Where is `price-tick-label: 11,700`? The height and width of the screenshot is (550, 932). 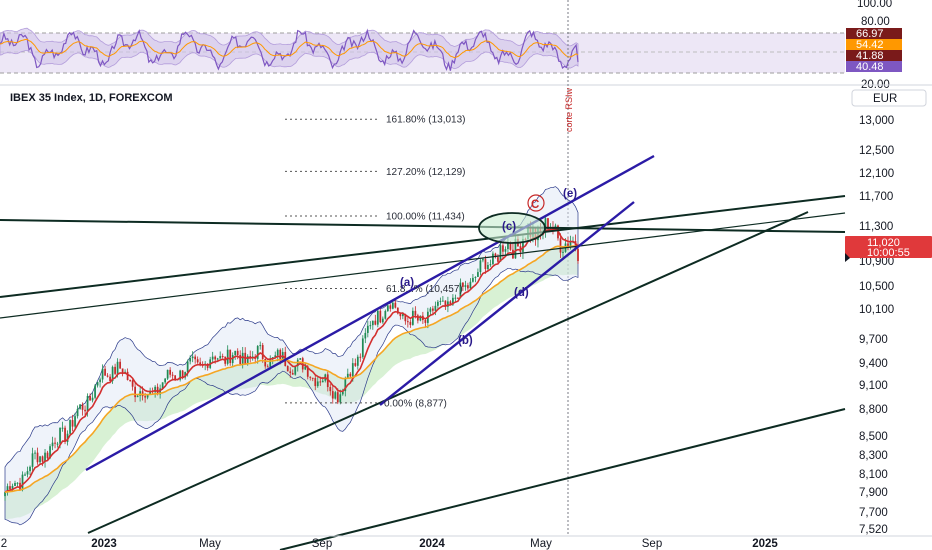 price-tick-label: 11,700 is located at coordinates (876, 197).